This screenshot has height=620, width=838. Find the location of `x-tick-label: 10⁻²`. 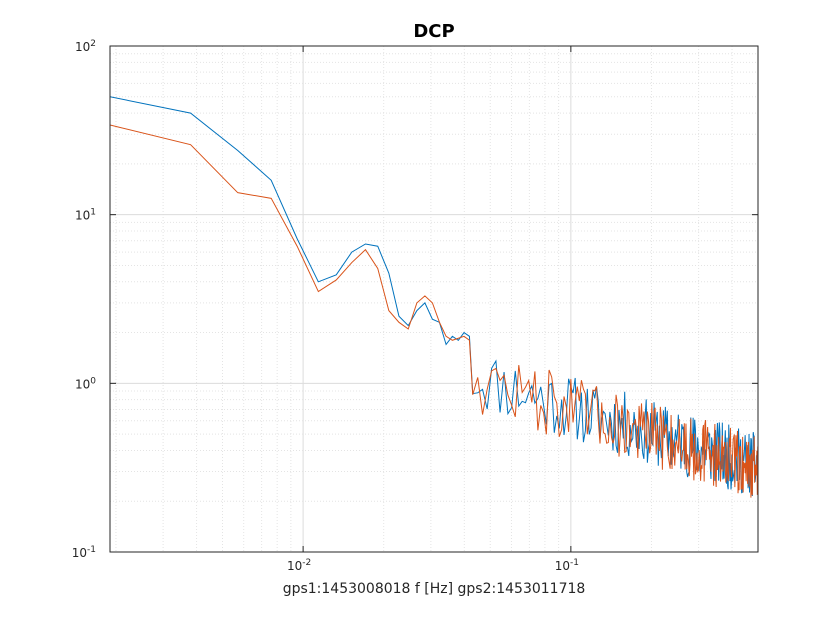

x-tick-label: 10⁻² is located at coordinates (299, 565).